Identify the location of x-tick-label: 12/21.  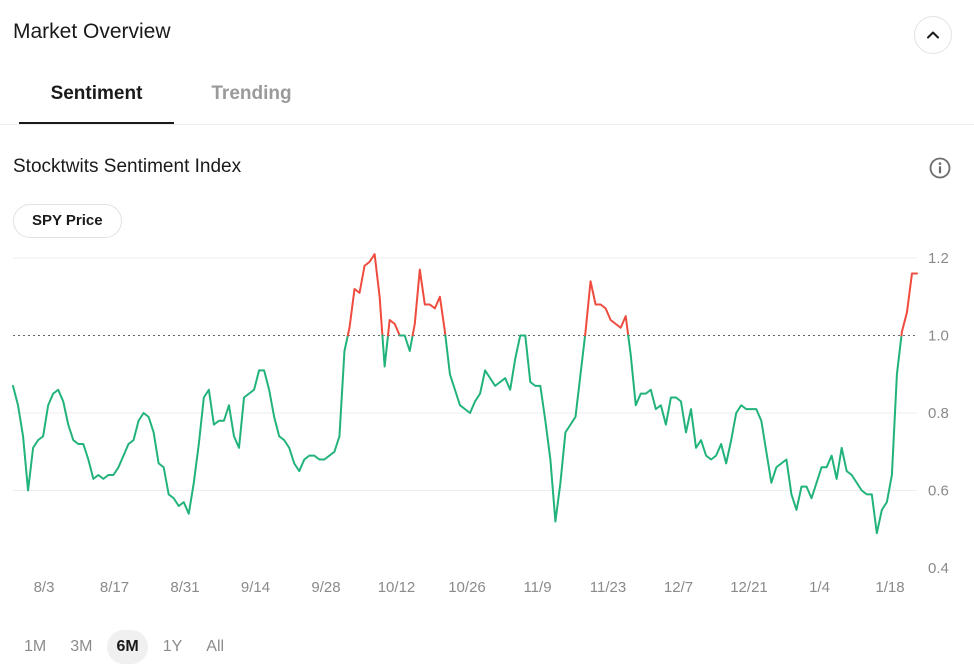
(749, 587).